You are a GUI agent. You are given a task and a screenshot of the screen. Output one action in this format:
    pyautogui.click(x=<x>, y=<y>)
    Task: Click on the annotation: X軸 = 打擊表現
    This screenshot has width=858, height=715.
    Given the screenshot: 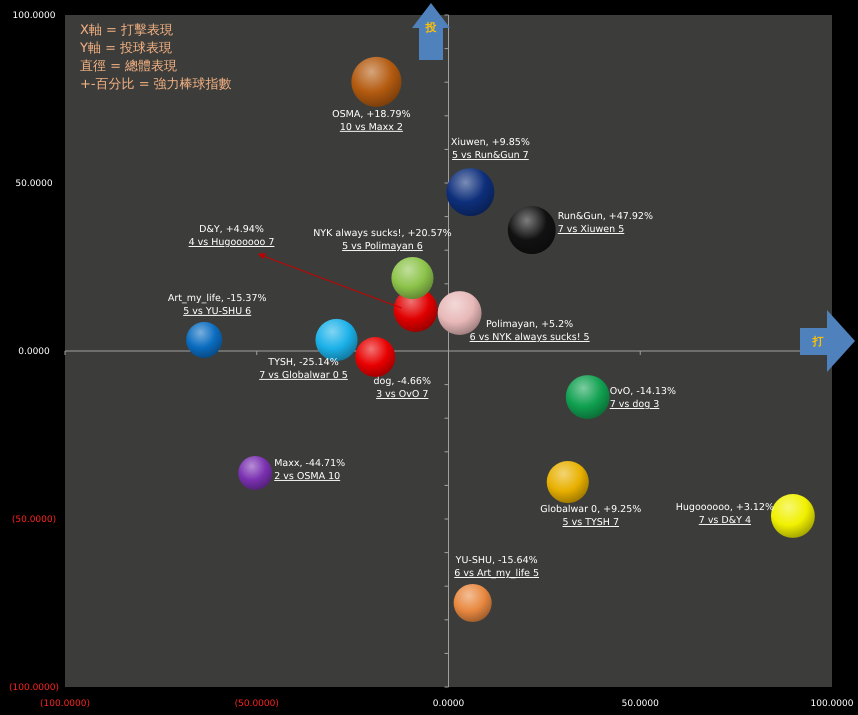 What is the action you would take?
    pyautogui.click(x=127, y=30)
    